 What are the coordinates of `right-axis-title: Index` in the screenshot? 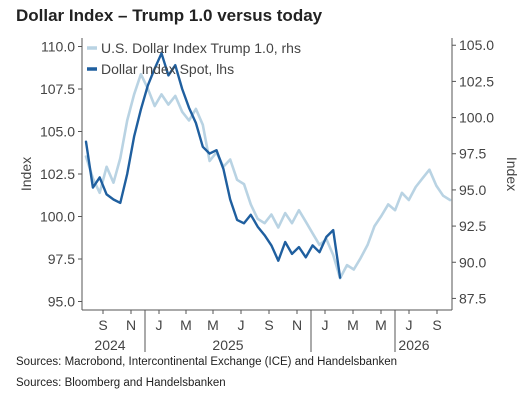 It's located at (512, 174).